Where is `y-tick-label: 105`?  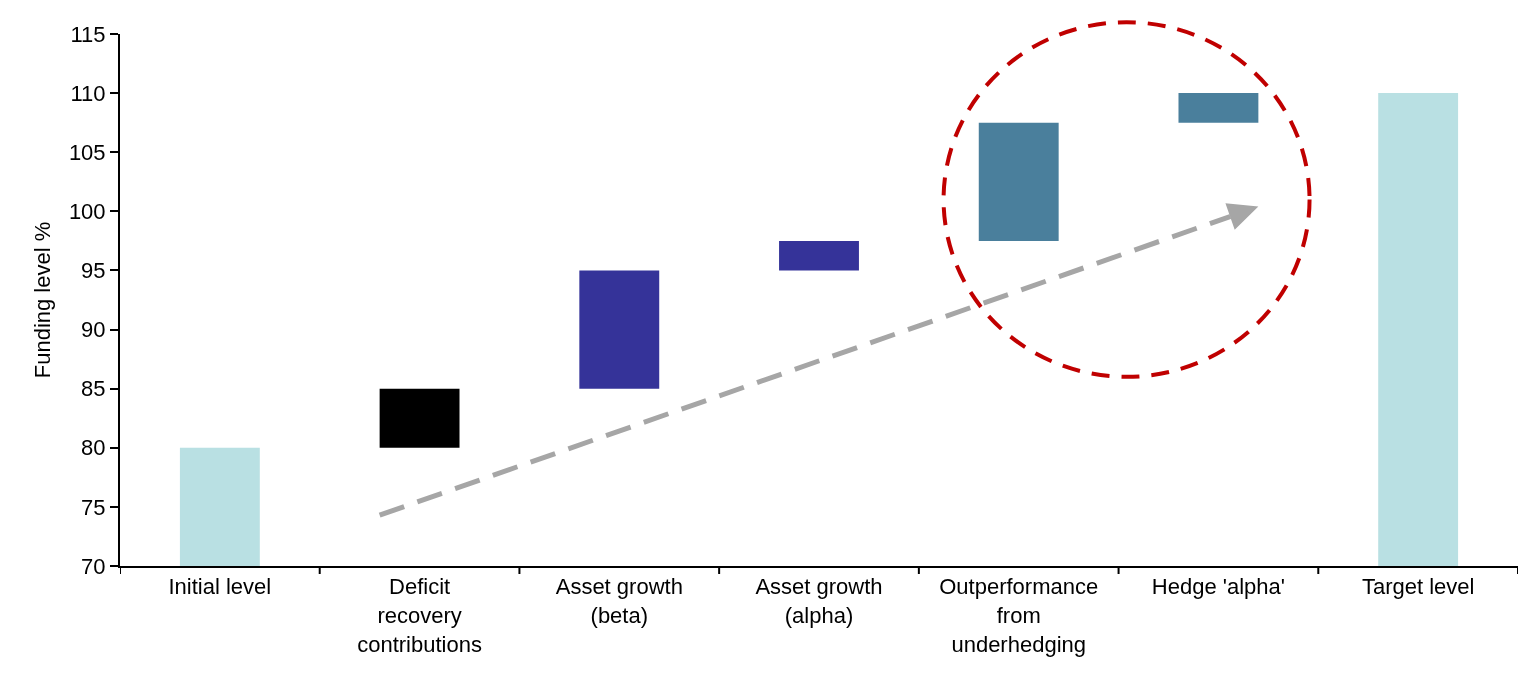
y-tick-label: 105 is located at coordinates (87, 152).